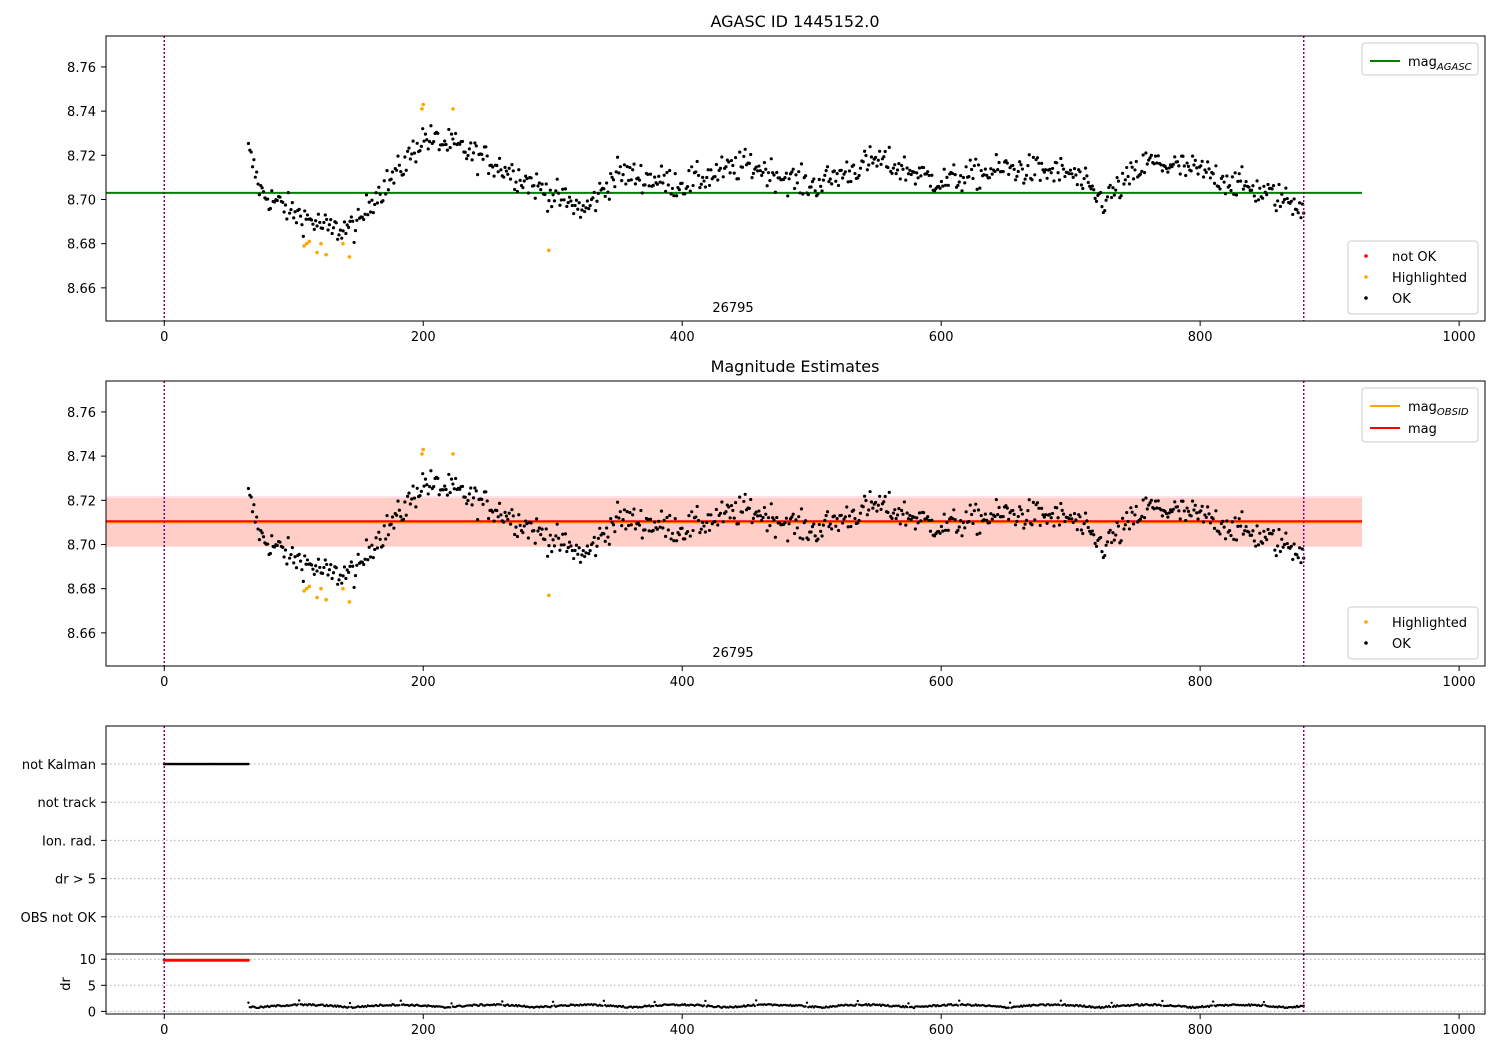 The image size is (1500, 1050). I want to click on panel-dr: 0 200 400 600 800 1000 0 5 10 dr, so click(772, 995).